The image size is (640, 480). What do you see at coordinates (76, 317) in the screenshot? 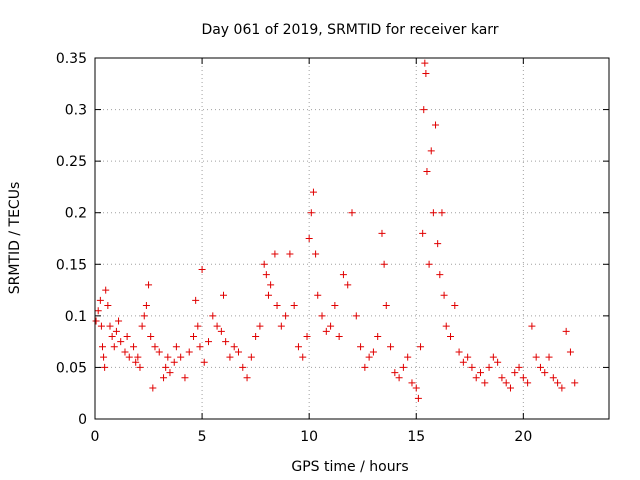
I see `y-tick-label: 0.1` at bounding box center [76, 317].